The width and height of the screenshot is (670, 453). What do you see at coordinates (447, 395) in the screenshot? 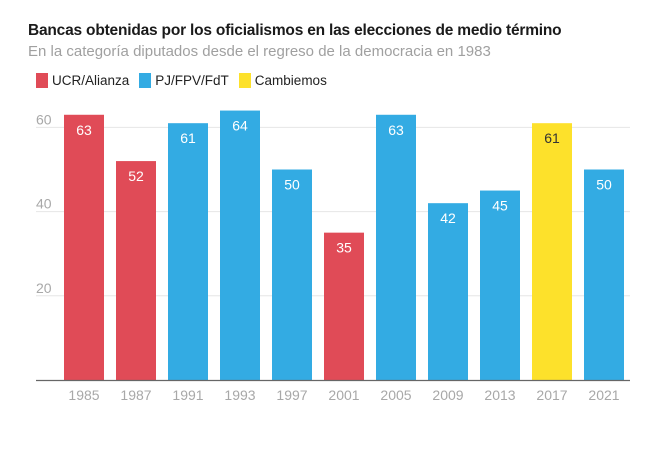
I see `x-tick-label-2009: 2009` at bounding box center [447, 395].